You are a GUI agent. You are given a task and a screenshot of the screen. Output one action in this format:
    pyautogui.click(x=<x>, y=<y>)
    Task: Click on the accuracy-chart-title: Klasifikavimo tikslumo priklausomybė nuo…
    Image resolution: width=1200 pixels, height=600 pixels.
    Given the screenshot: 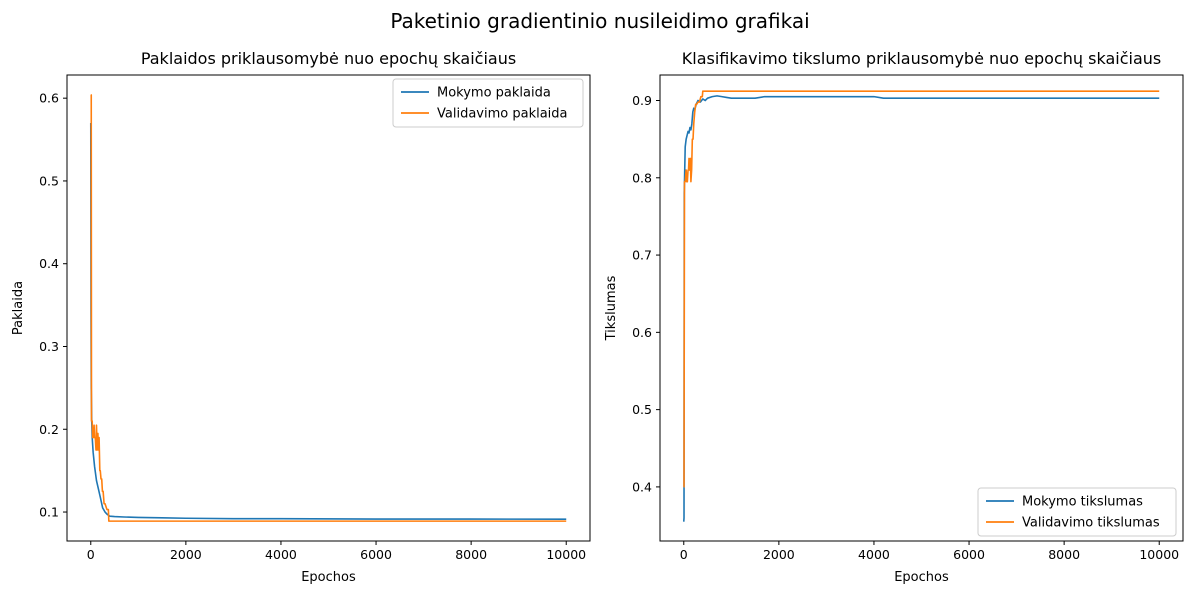 What is the action you would take?
    pyautogui.click(x=921, y=58)
    